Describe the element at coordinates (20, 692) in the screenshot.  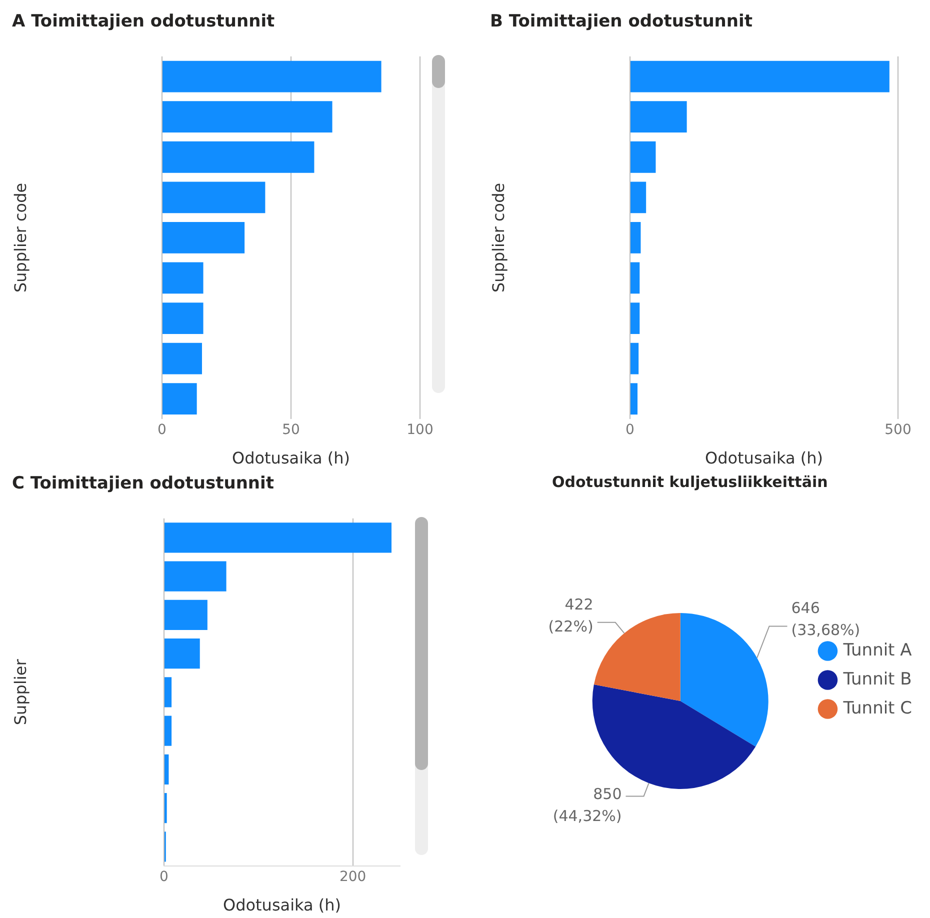
I see `y-axis-title: Supplier` at that location.